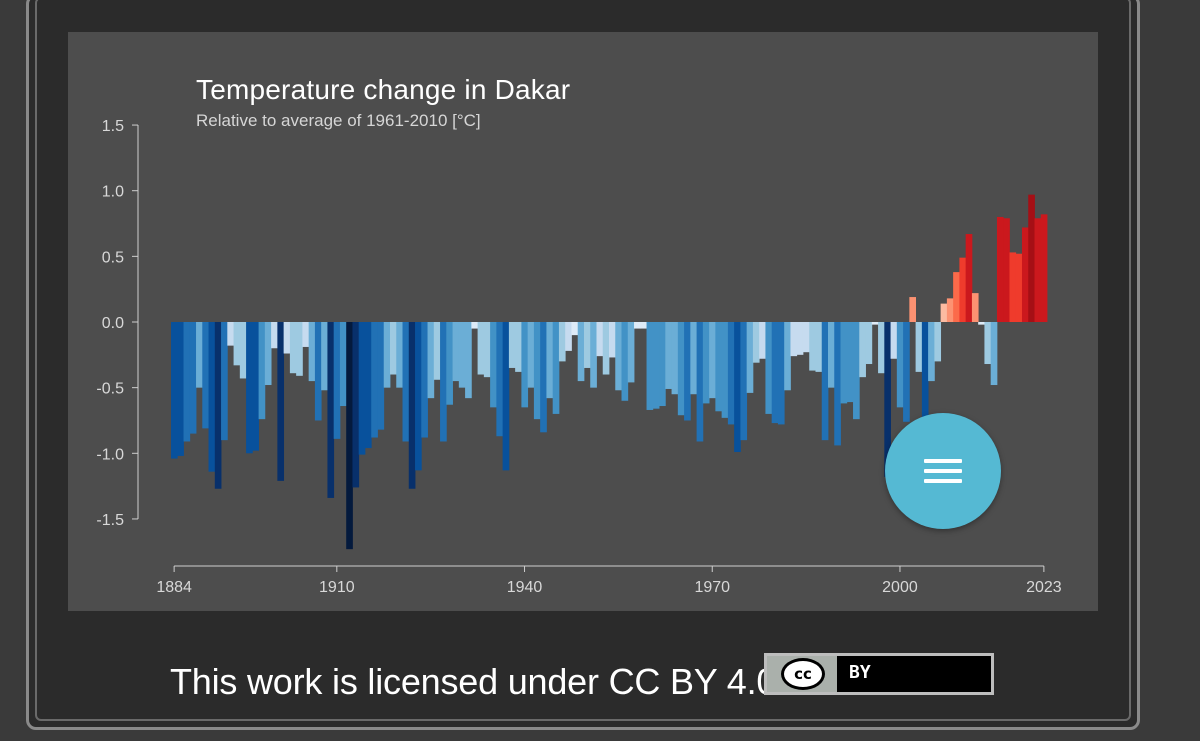 This screenshot has height=741, width=1200. Describe the element at coordinates (500, 379) in the screenshot. I see `bar-1936` at that location.